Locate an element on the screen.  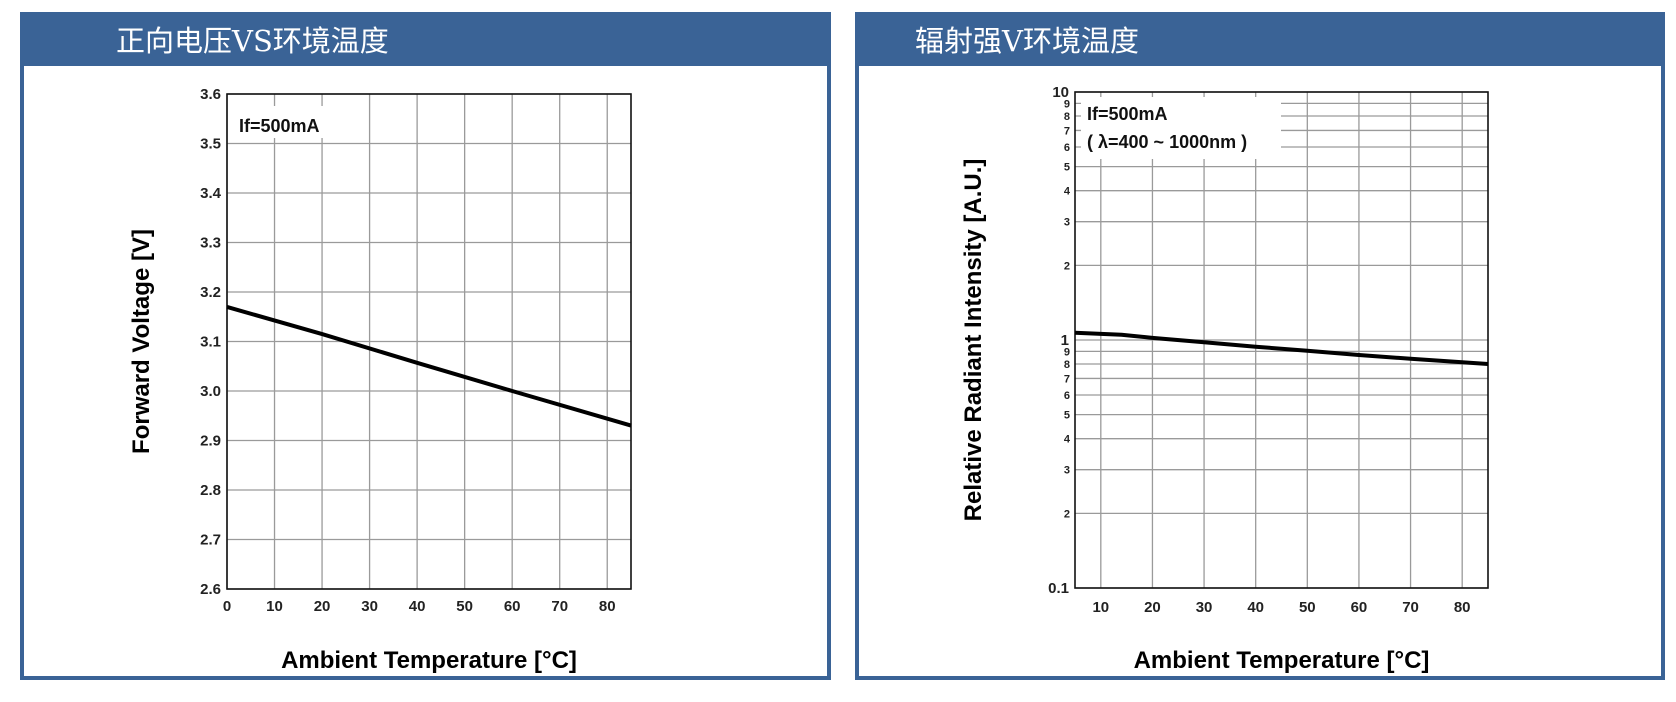
y-tick-label: 3.4 is located at coordinates (211, 193).